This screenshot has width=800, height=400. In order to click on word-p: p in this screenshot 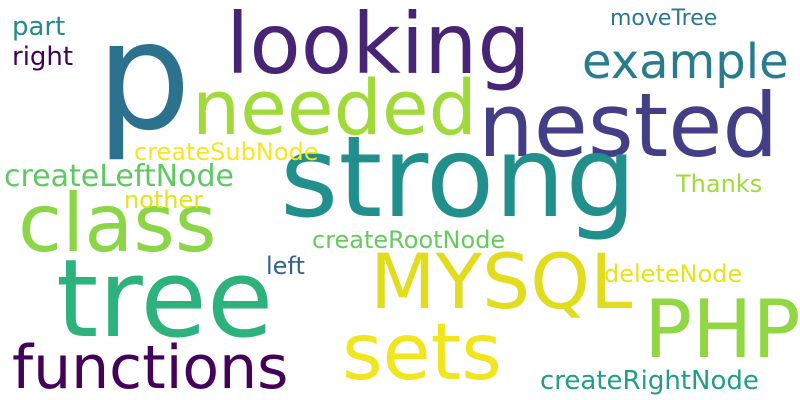, I will do `click(144, 82)`.